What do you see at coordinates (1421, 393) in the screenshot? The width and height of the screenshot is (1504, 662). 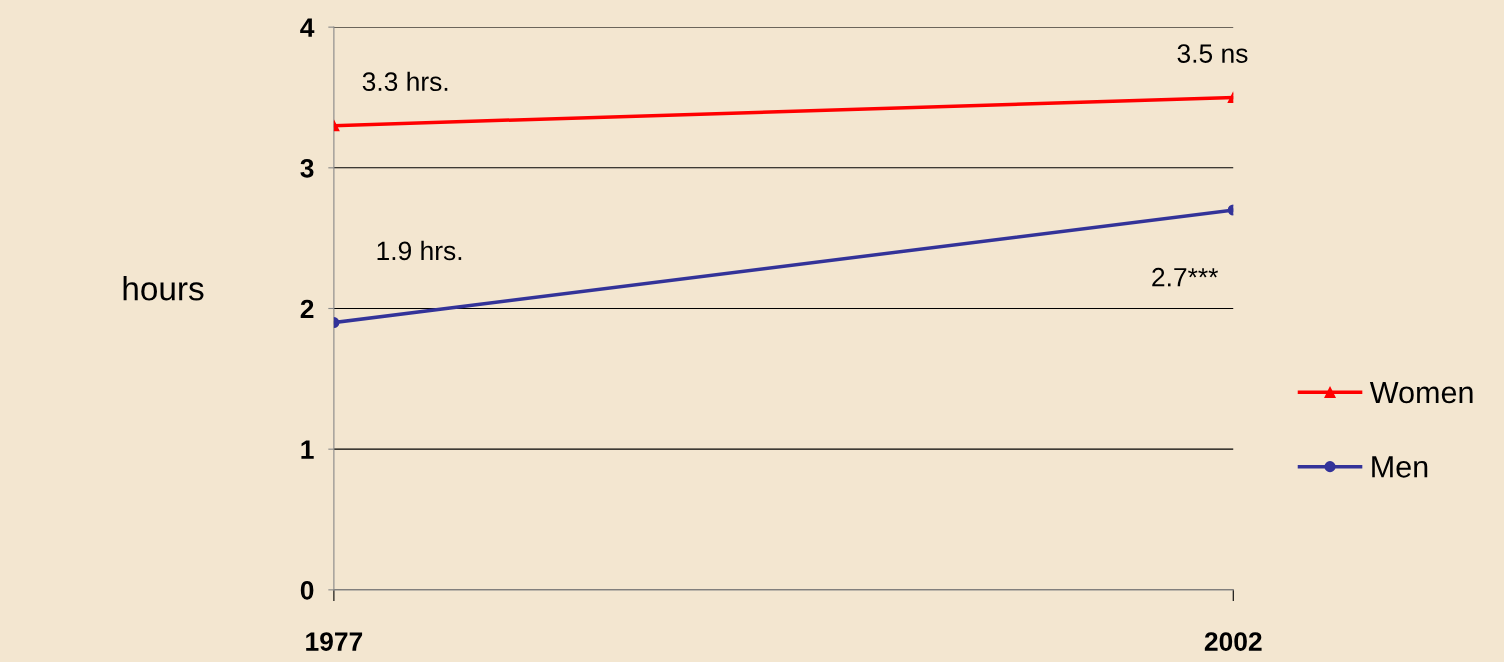 I see `legend-label: Women` at bounding box center [1421, 393].